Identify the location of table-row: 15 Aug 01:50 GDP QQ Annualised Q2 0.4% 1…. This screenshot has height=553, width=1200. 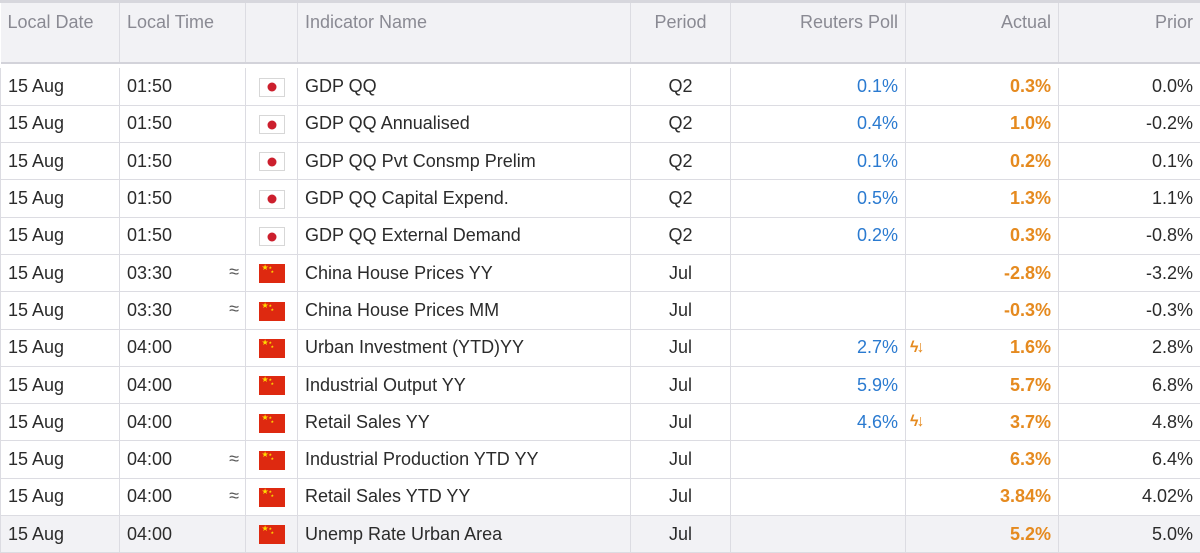
(600, 123).